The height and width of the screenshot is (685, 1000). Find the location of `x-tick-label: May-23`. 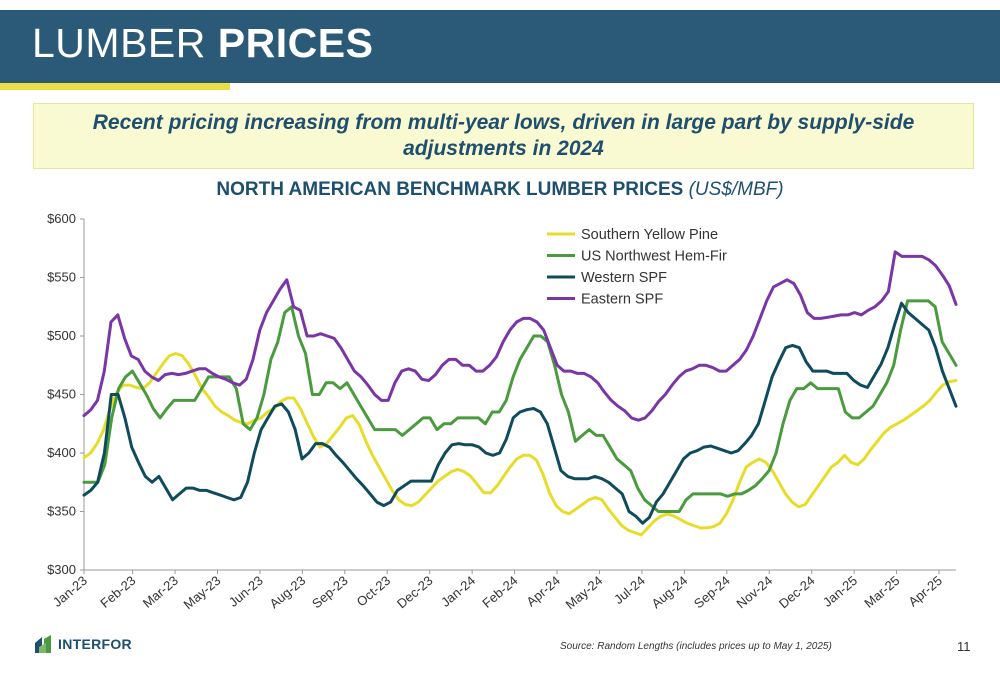

x-tick-label: May-23 is located at coordinates (202, 592).